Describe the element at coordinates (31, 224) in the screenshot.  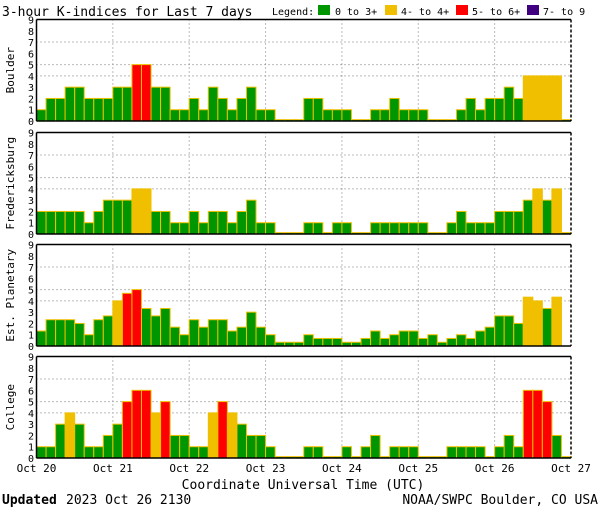
I see `y-tick-label: 1` at that location.